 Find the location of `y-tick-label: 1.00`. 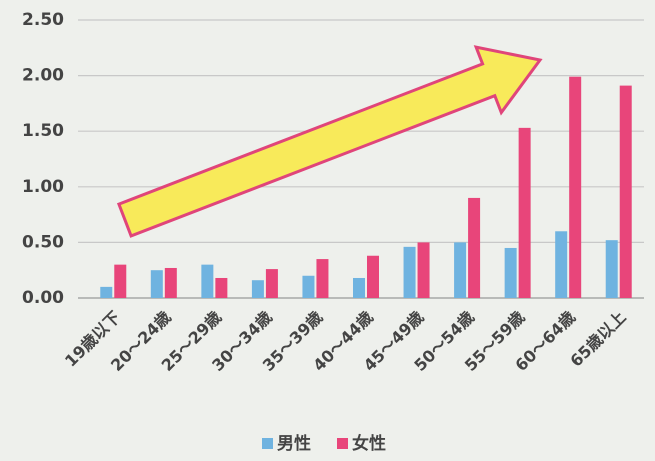

y-tick-label: 1.00 is located at coordinates (43, 187).